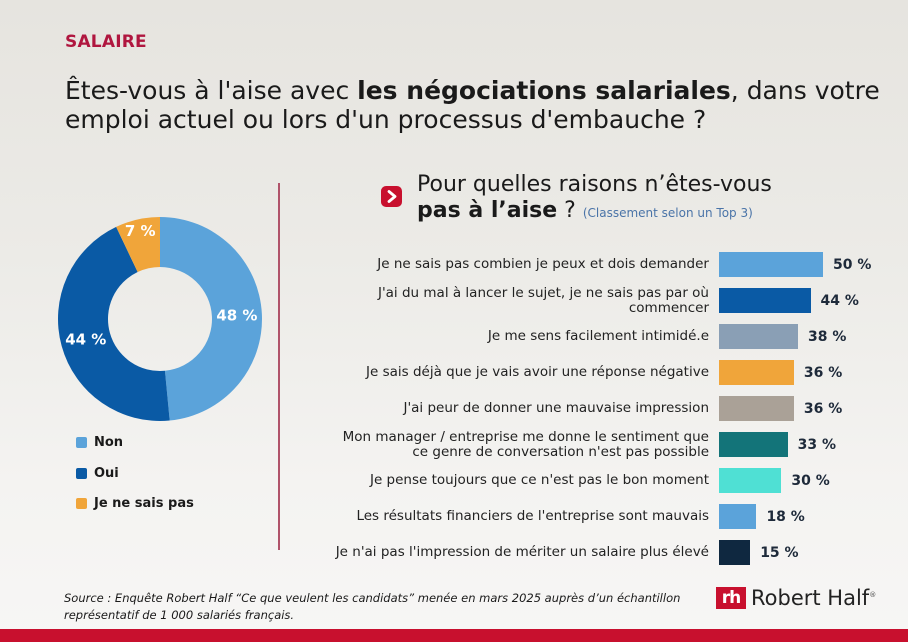 Image resolution: width=908 pixels, height=642 pixels. What do you see at coordinates (731, 598) in the screenshot?
I see `logo-mark: rh` at bounding box center [731, 598].